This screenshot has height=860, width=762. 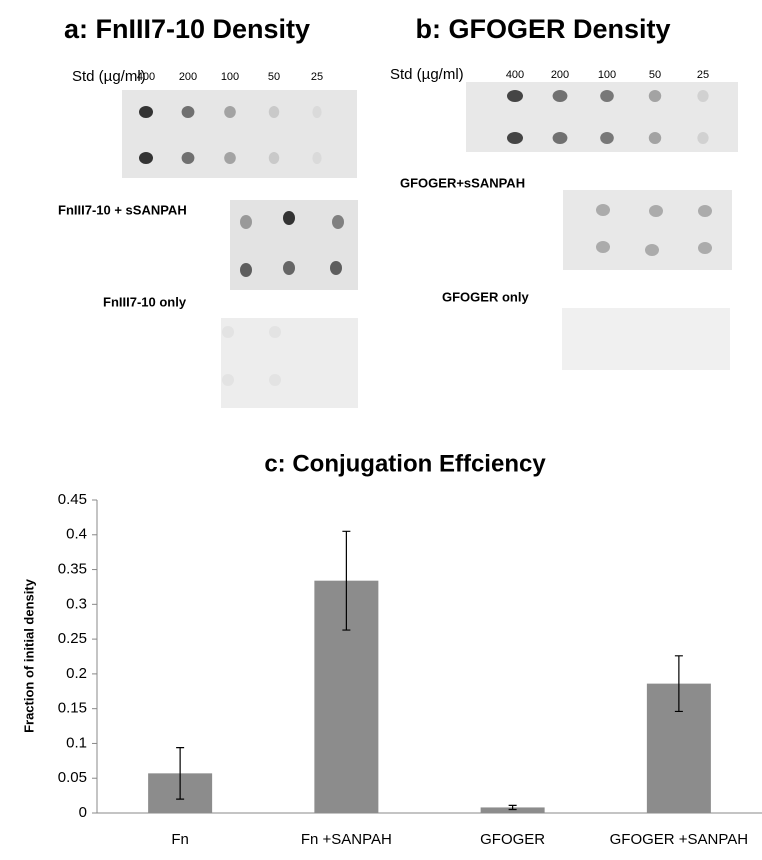 I want to click on y-tick-label: 0.2, so click(x=76, y=673).